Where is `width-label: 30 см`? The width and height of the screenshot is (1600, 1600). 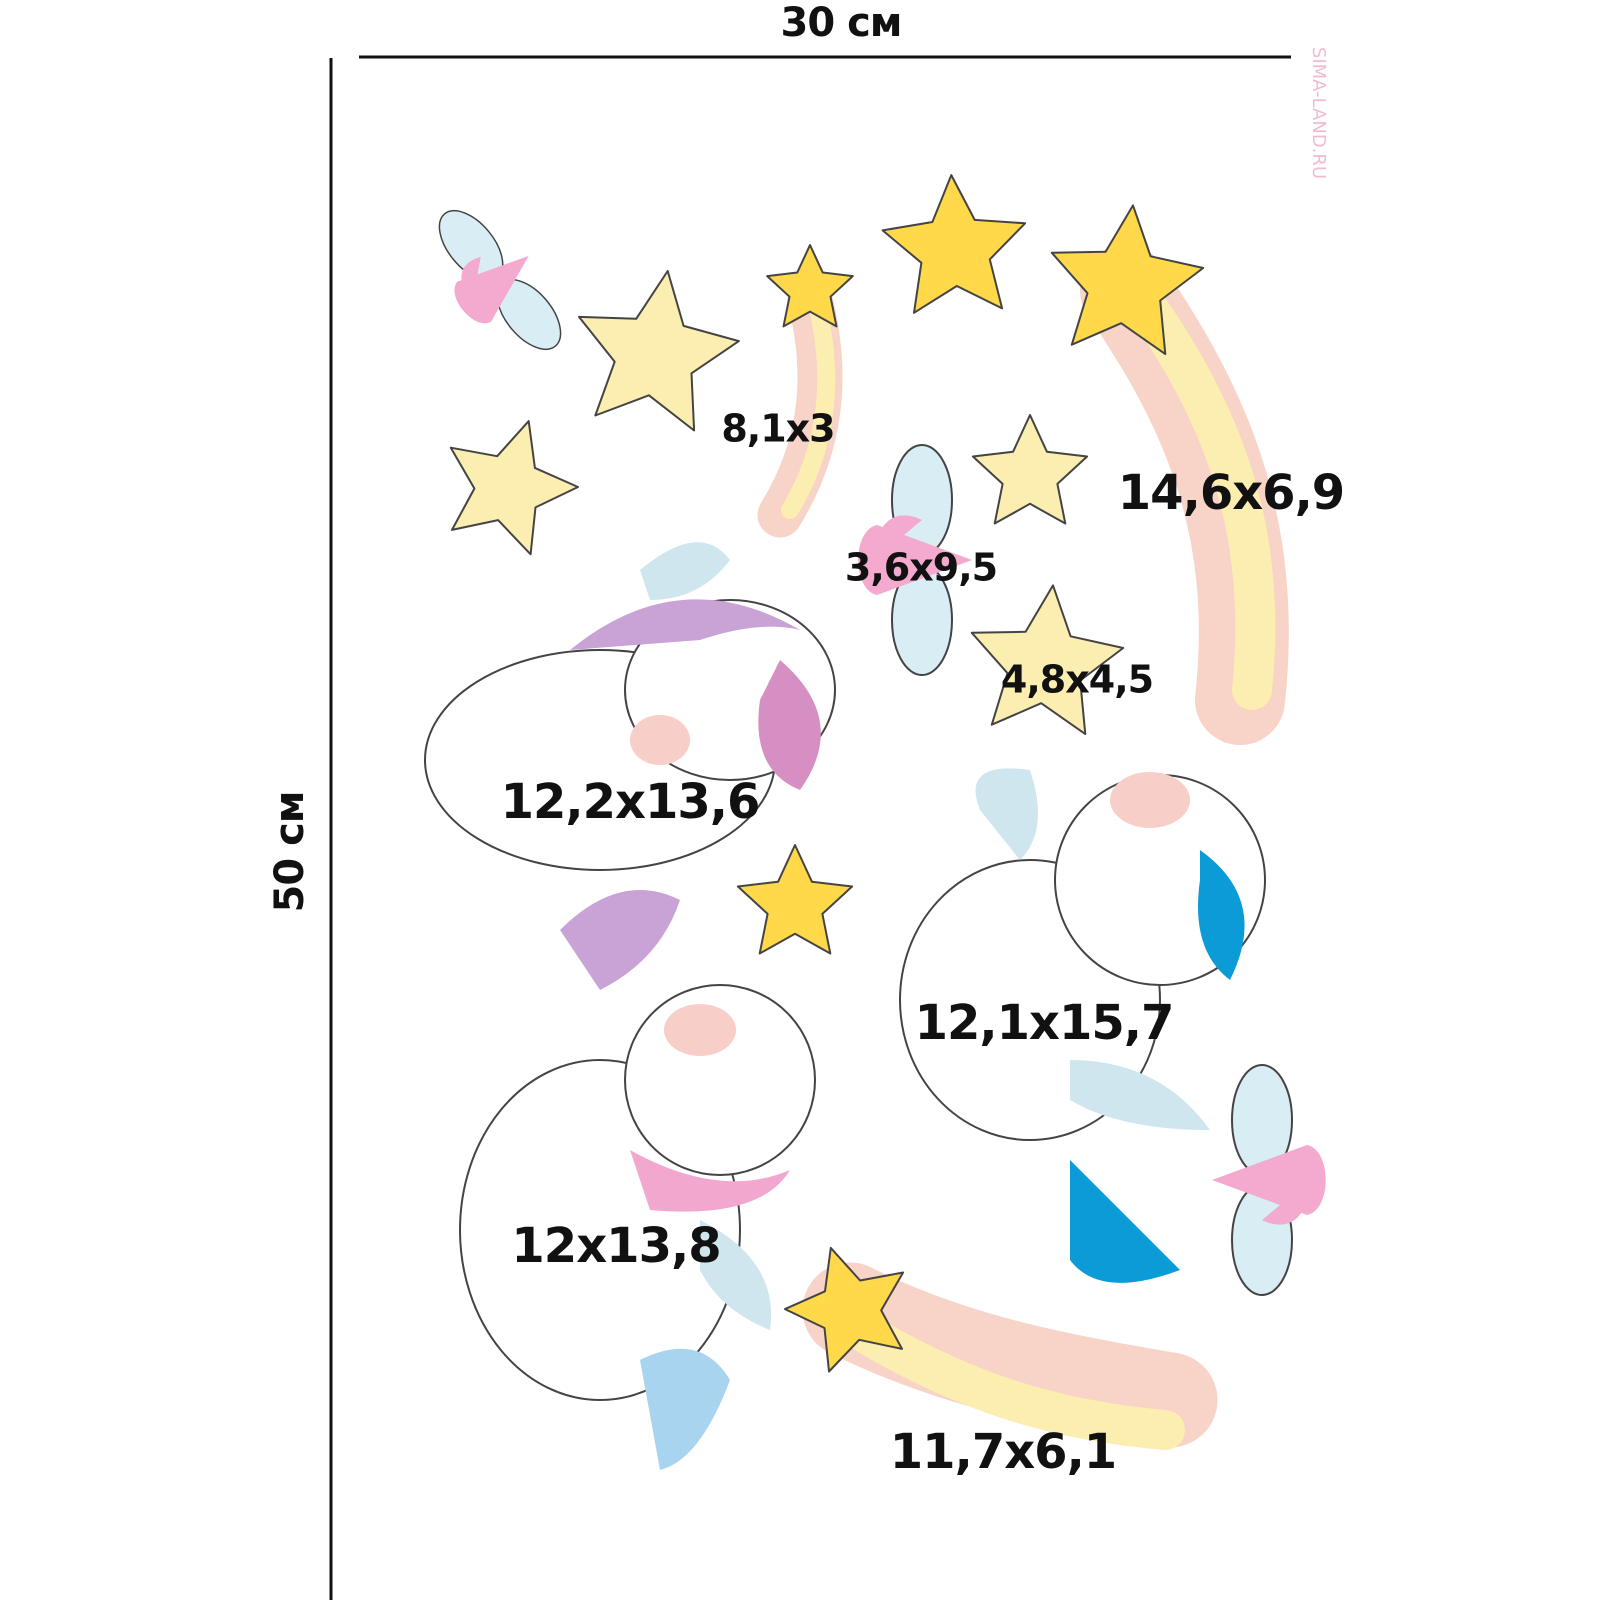
width-label: 30 см is located at coordinates (841, 23).